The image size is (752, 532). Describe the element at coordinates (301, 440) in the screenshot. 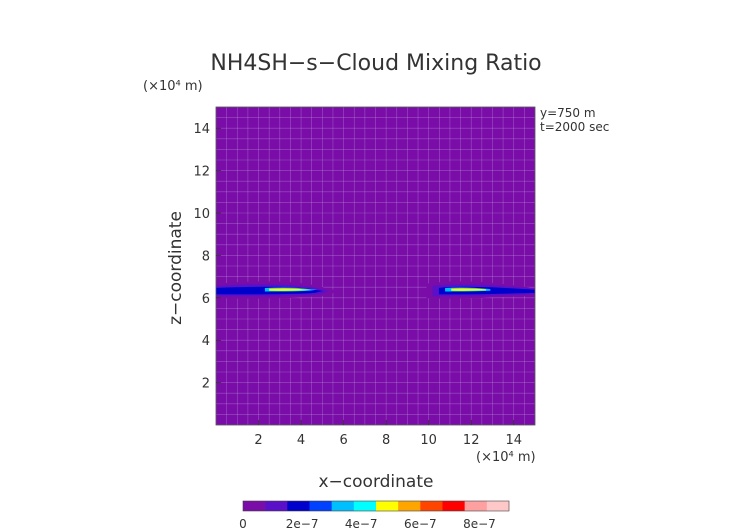

I see `x-tick-label: 4` at that location.